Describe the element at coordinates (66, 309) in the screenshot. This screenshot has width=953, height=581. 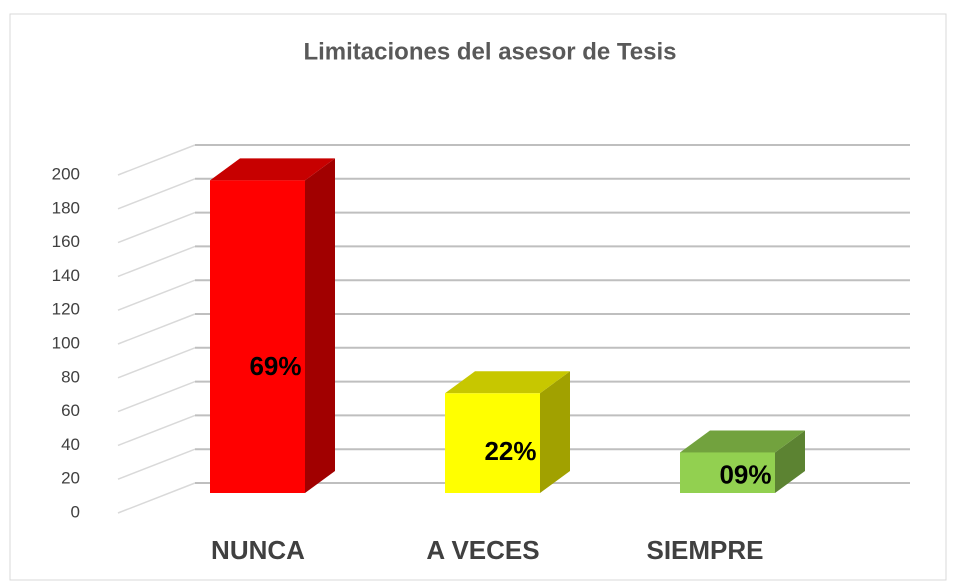
I see `y-tick-label: 120` at that location.